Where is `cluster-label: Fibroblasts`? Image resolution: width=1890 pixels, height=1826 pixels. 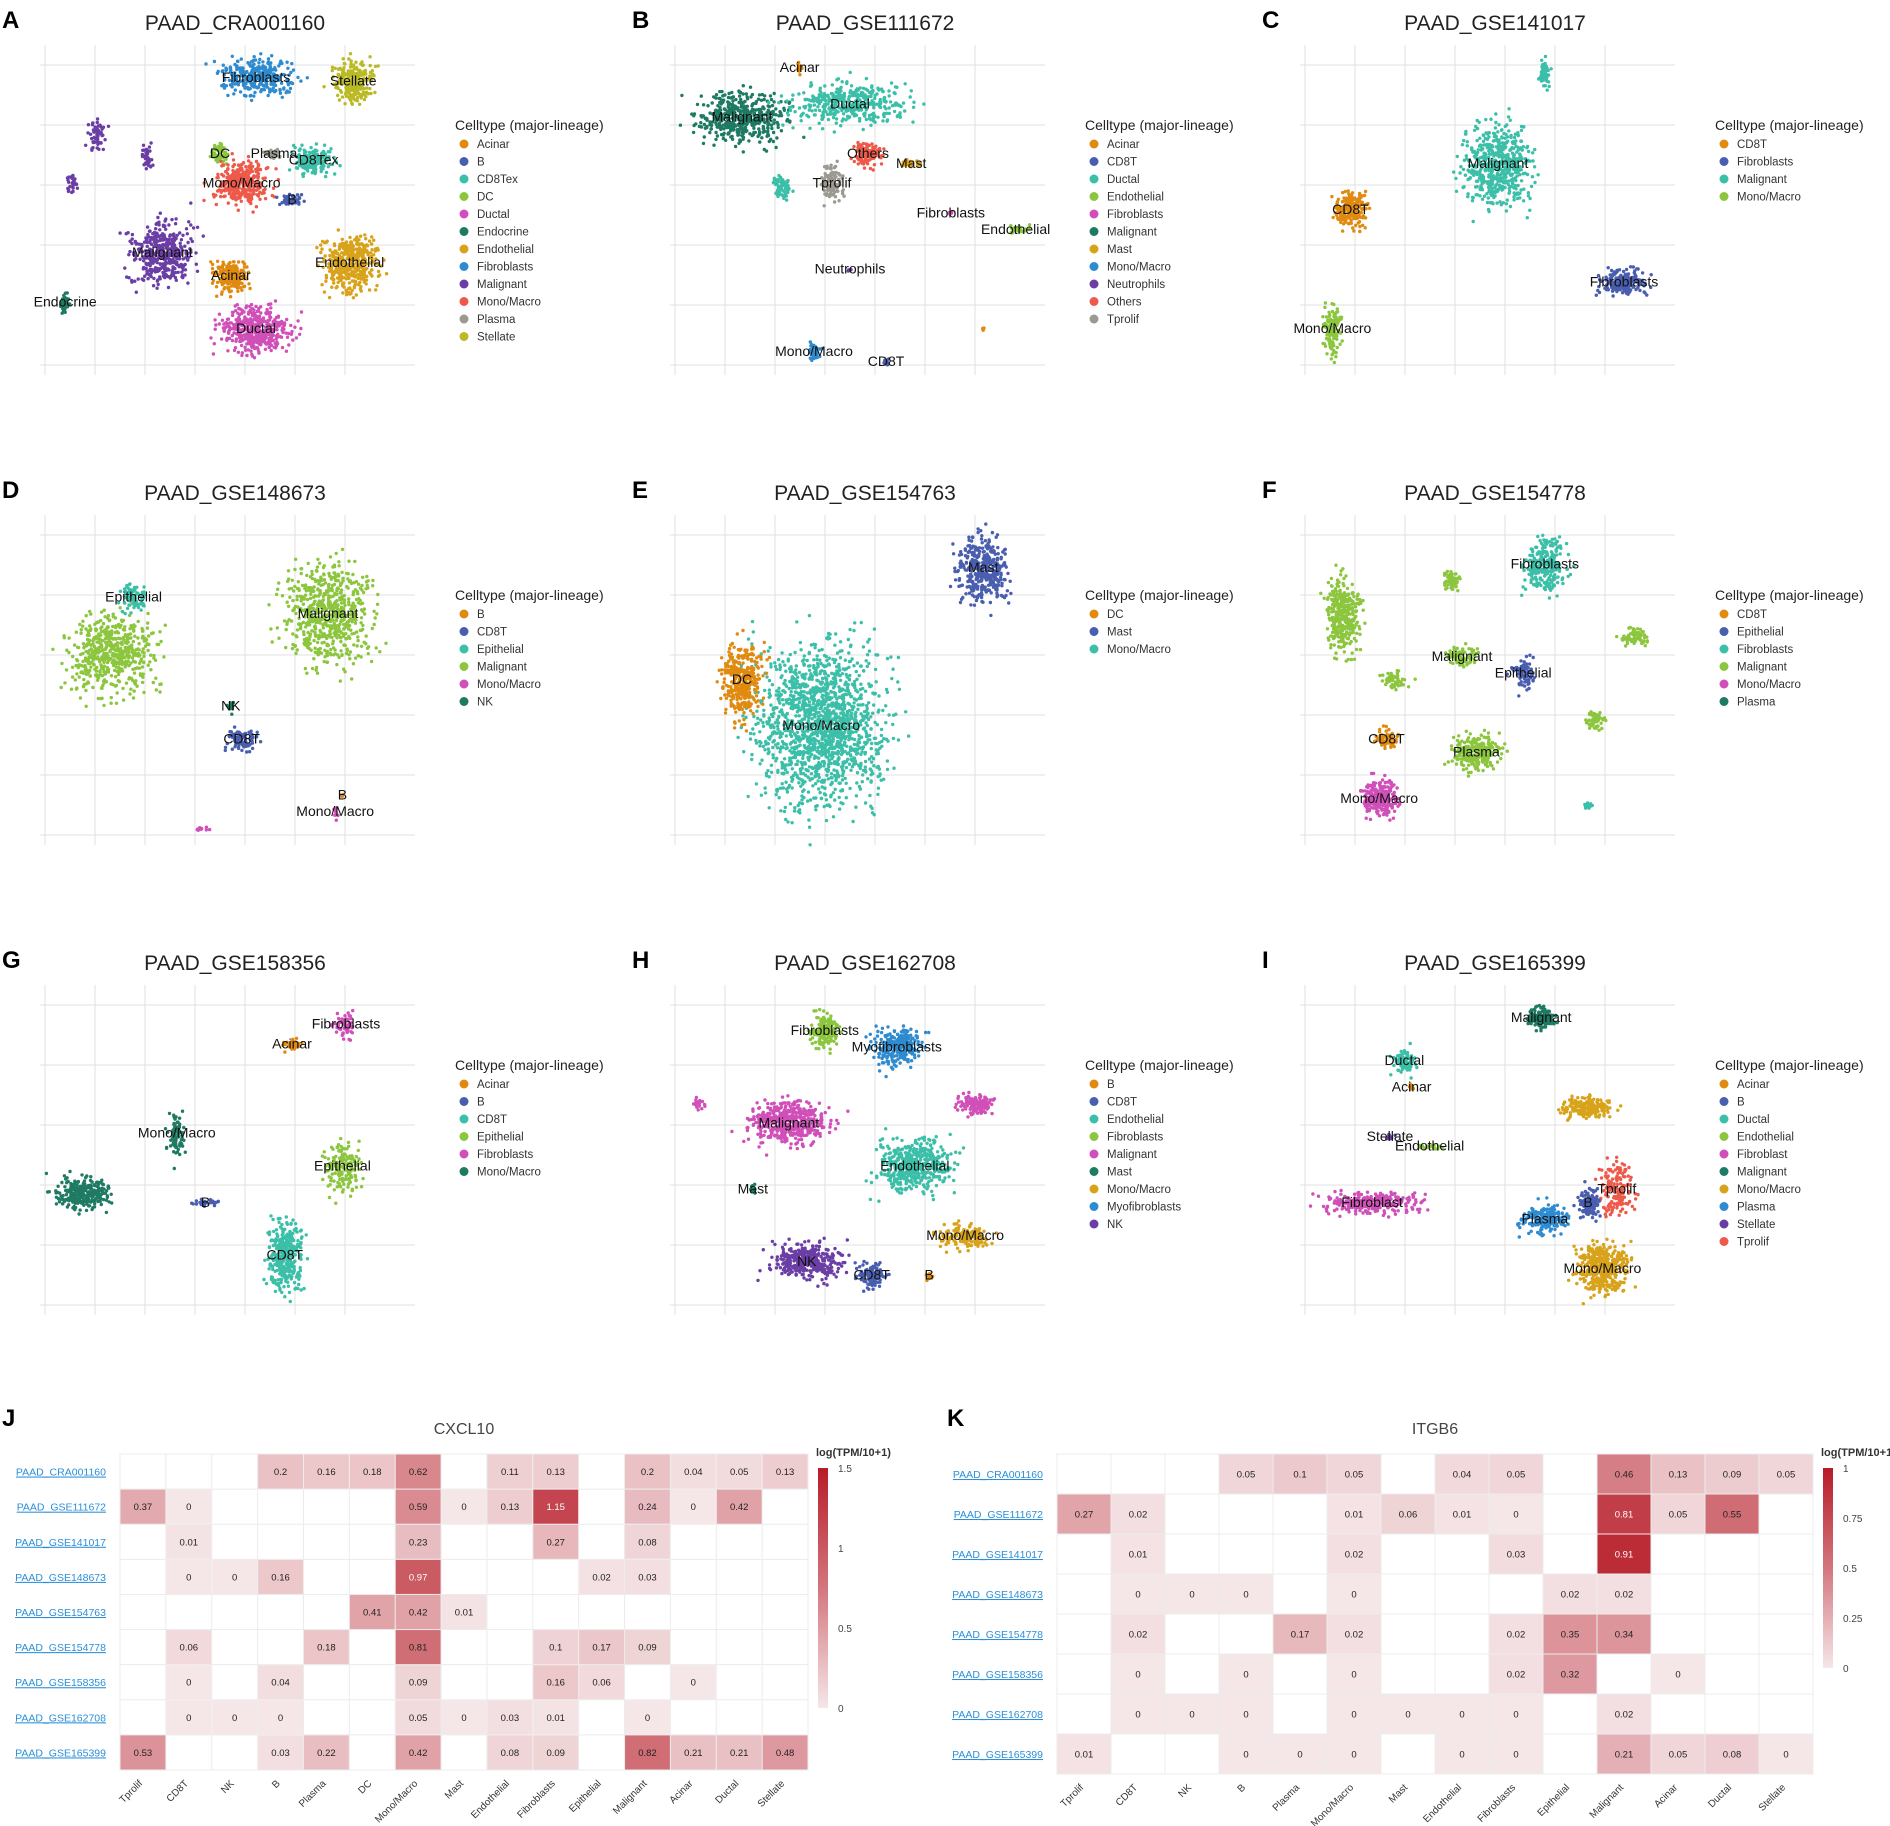
cluster-label: Fibroblasts is located at coordinates (951, 212).